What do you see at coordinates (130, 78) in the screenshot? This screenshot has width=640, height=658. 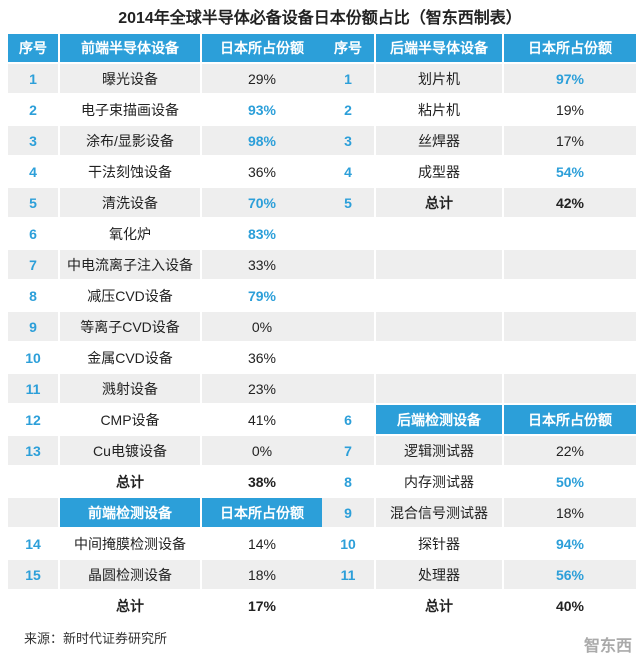 I see `item: 曝光设备` at bounding box center [130, 78].